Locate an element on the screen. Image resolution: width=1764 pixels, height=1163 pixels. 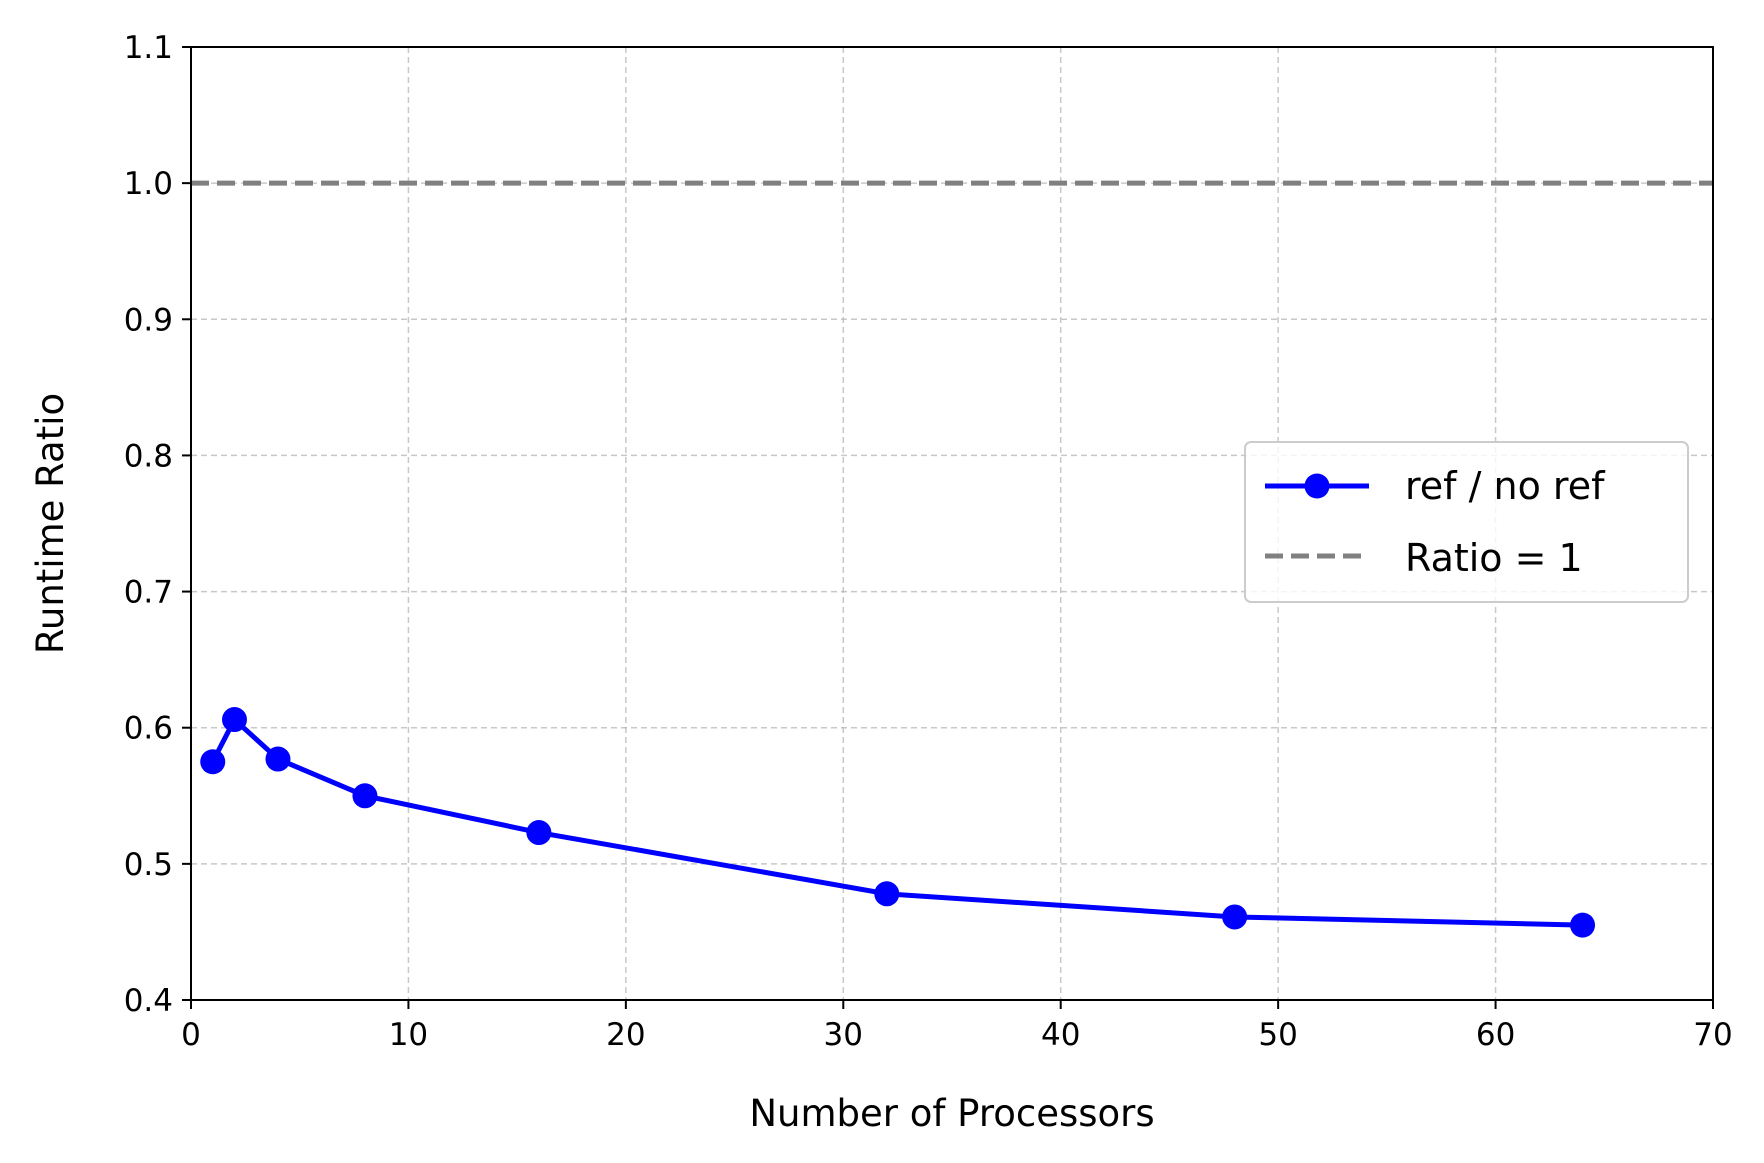
x-tick-label: 10 is located at coordinates (408, 1035).